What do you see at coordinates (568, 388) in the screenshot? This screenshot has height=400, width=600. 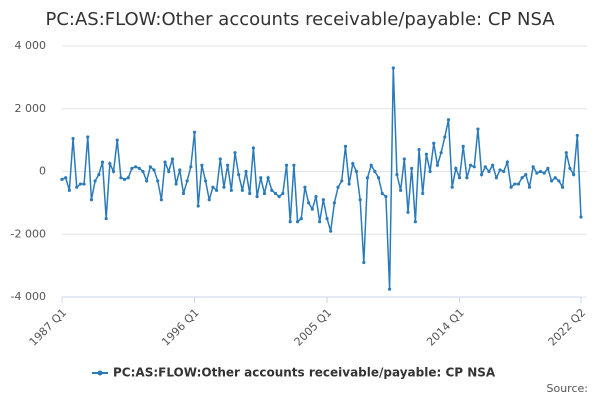 I see `source: Source:` at bounding box center [568, 388].